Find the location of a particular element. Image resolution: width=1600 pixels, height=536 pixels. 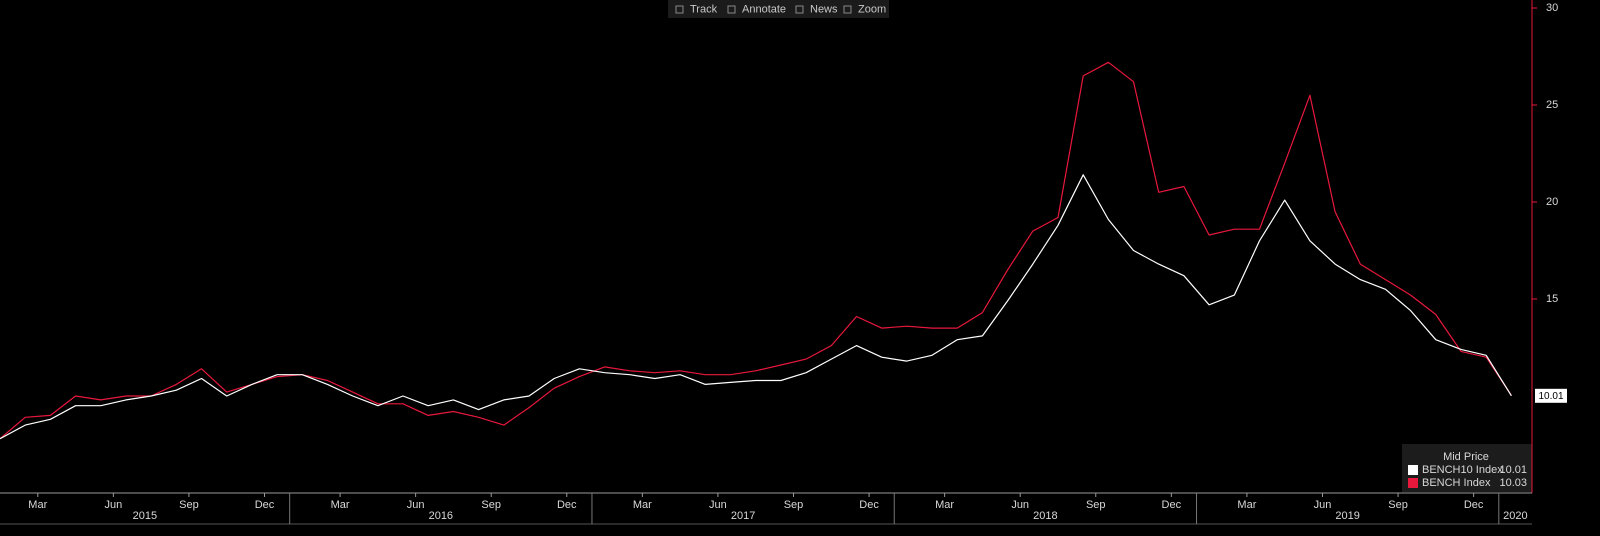

year-label: 2020 is located at coordinates (1515, 516).